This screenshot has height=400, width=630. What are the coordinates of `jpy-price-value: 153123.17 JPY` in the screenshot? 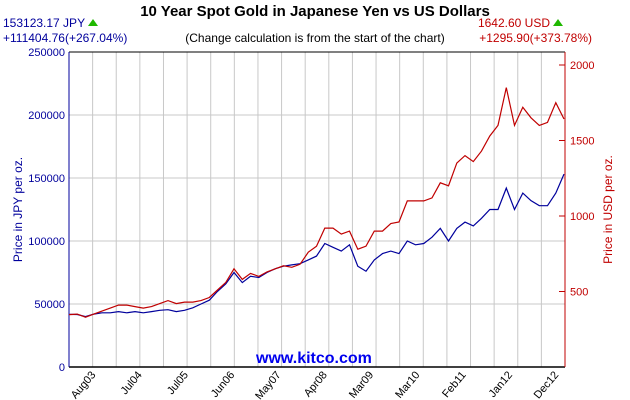 It's located at (44, 23).